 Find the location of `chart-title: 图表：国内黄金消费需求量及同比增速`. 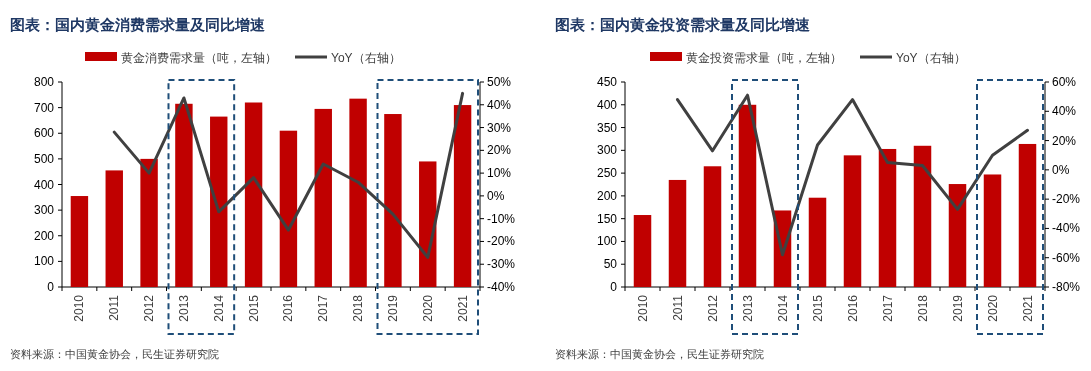

chart-title: 图表：国内黄金消费需求量及同比增速 is located at coordinates (138, 24).